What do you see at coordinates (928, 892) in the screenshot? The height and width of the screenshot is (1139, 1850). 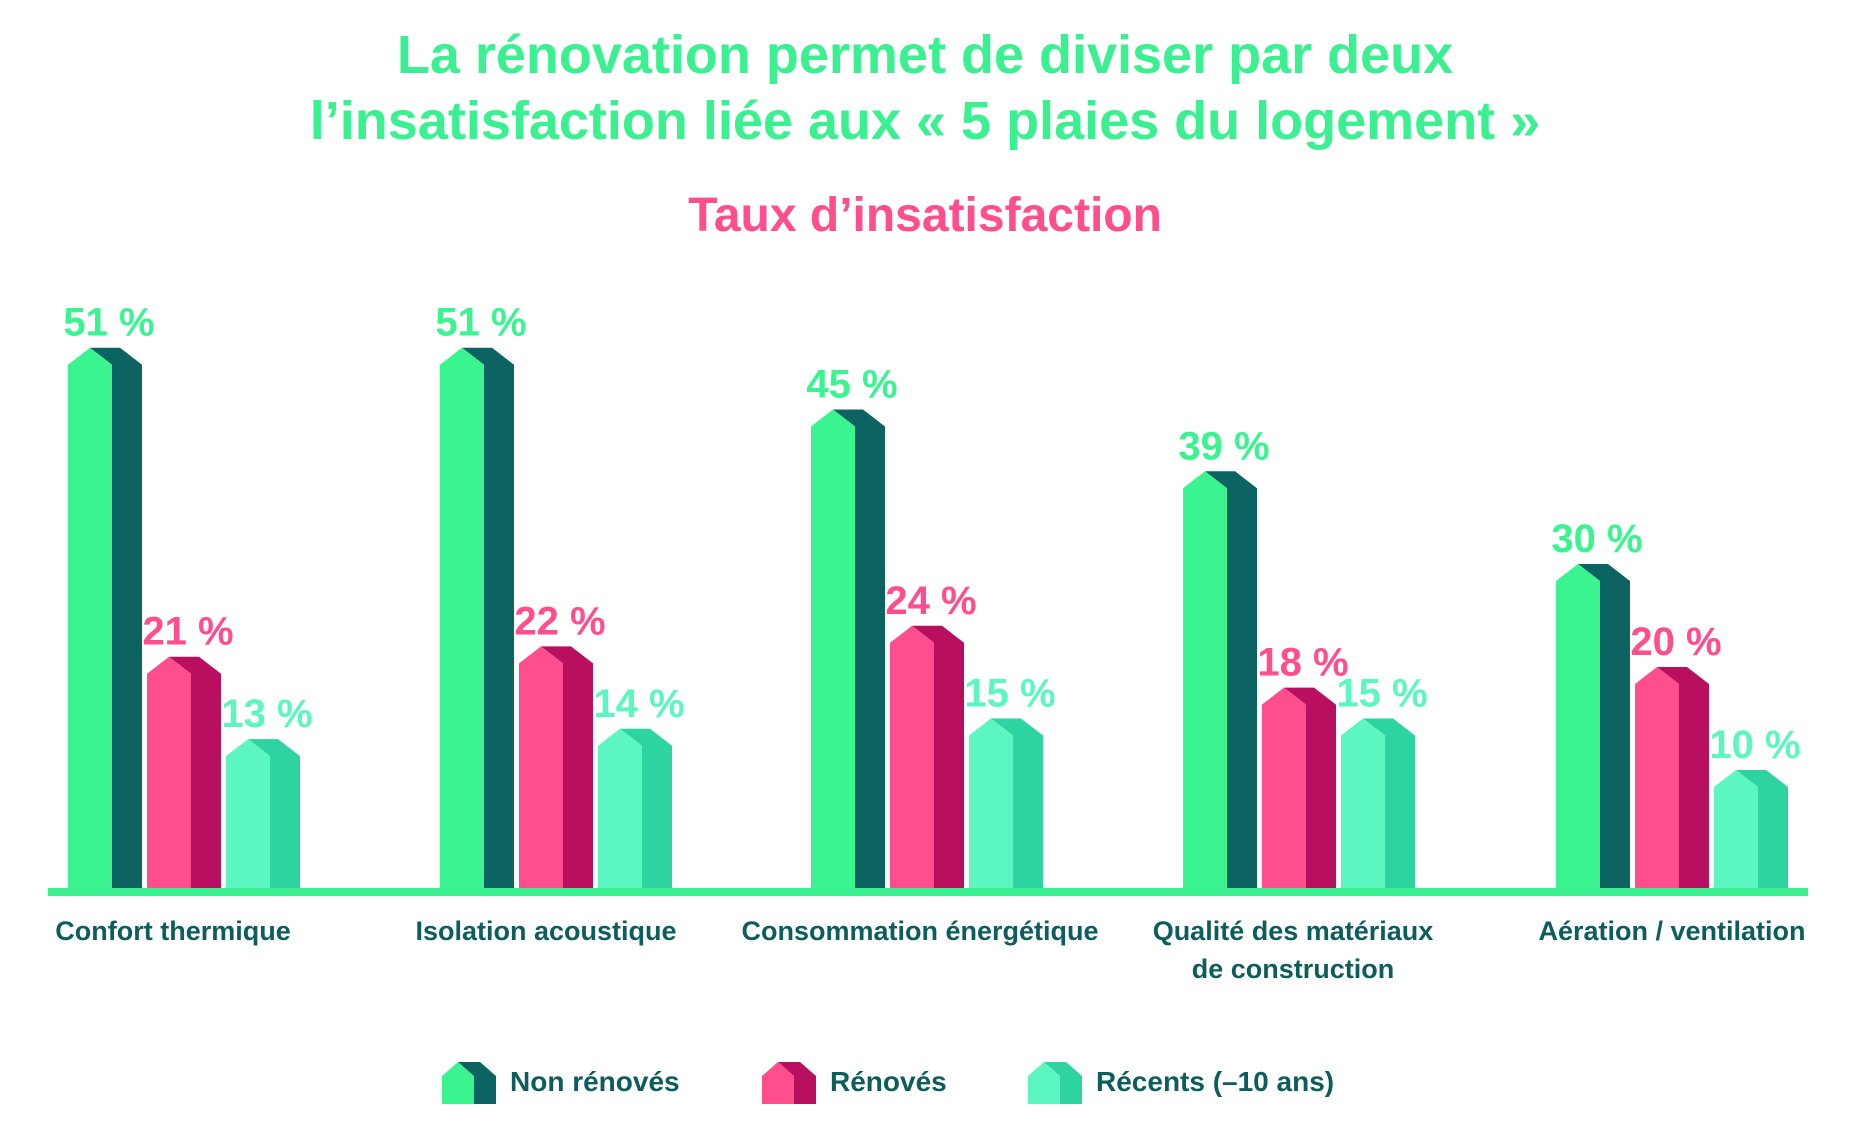 I see `x-axis-line` at bounding box center [928, 892].